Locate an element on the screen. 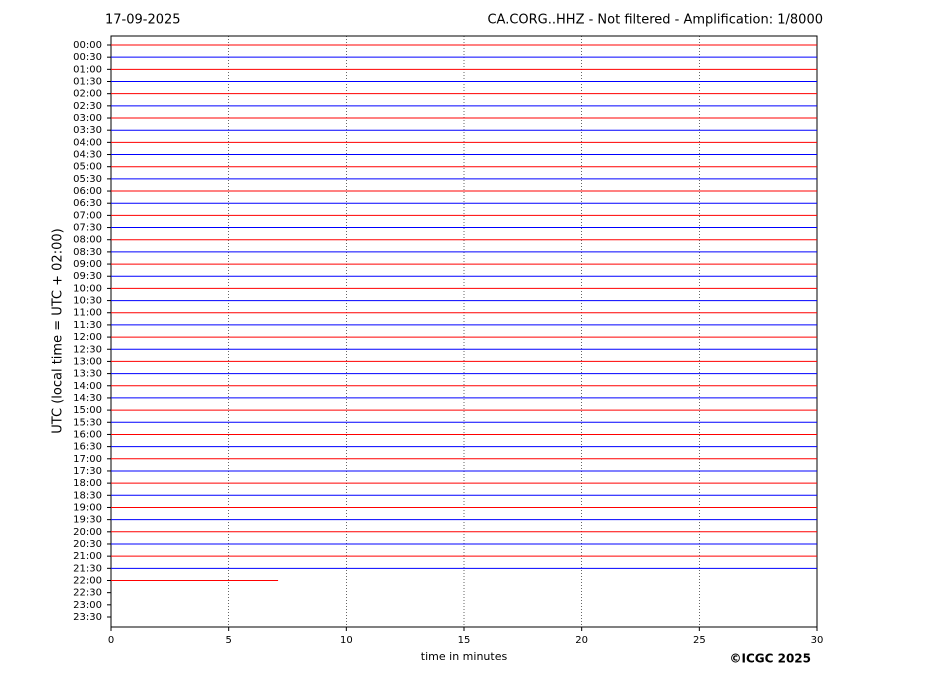 This screenshot has width=927, height=700. y-tick-label: 16:30 is located at coordinates (87, 447).